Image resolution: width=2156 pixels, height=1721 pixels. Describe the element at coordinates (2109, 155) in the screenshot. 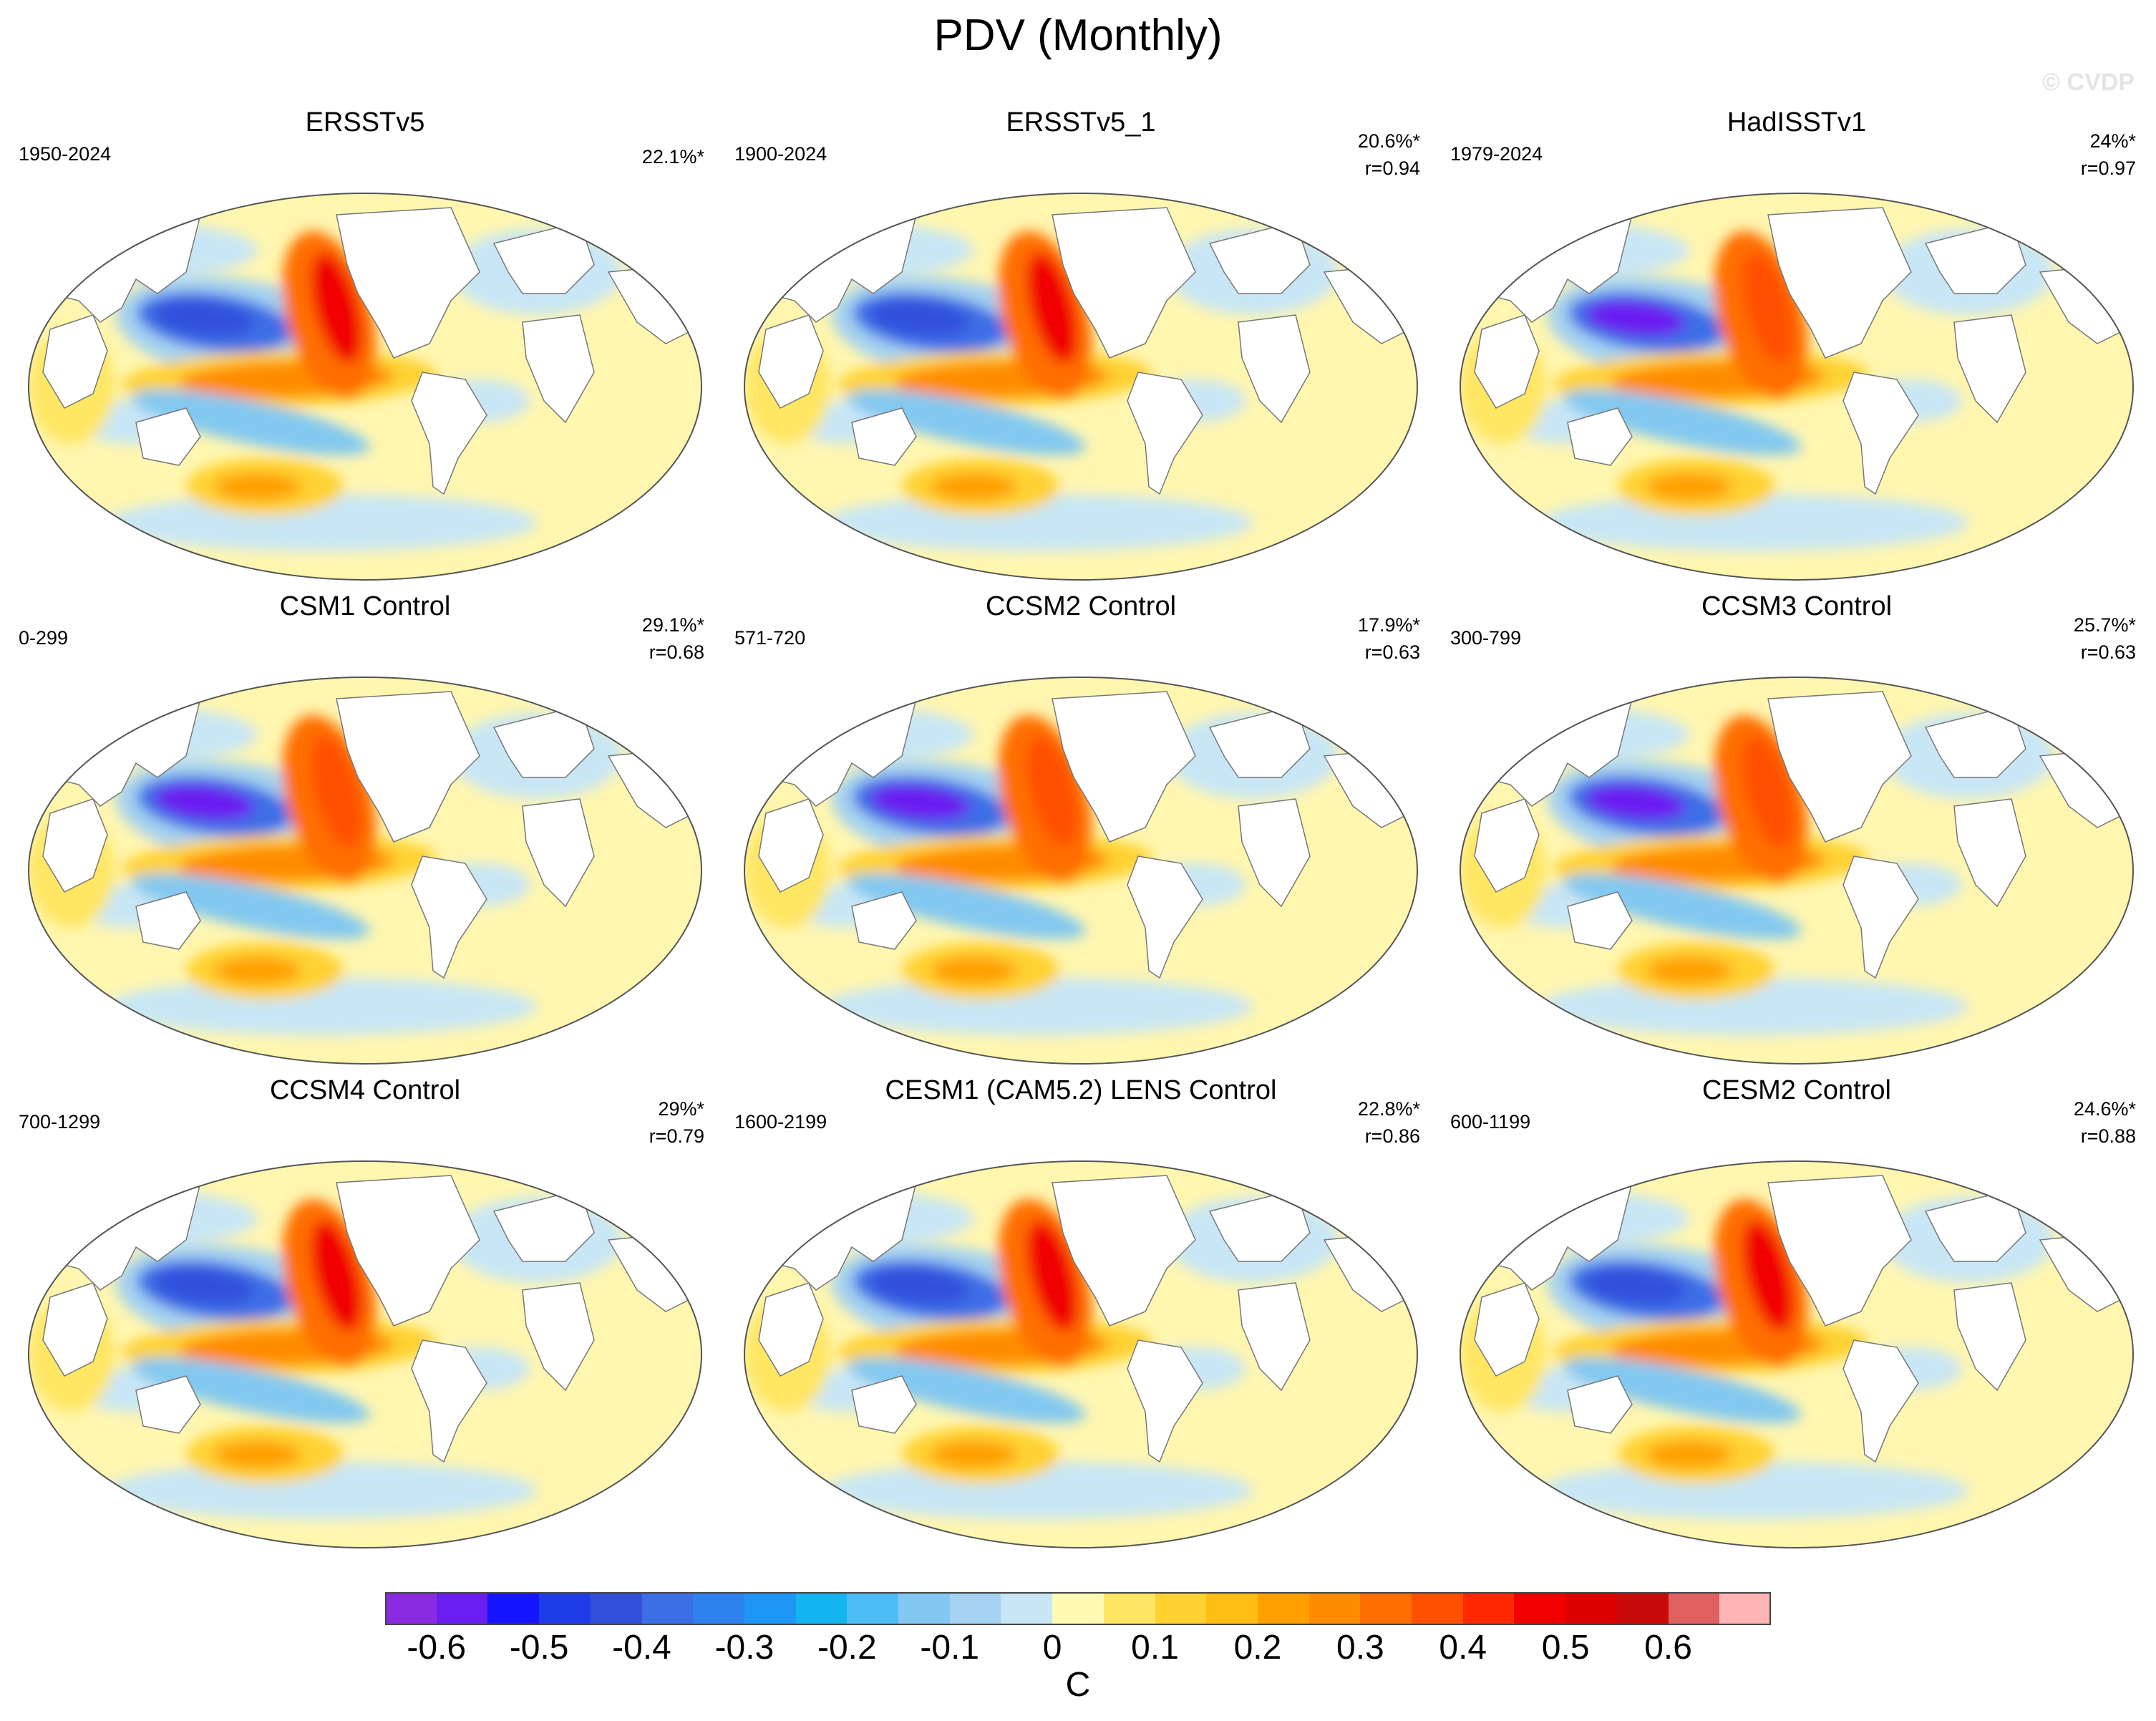

I see `panel-stats: 24%* r=0.97` at that location.